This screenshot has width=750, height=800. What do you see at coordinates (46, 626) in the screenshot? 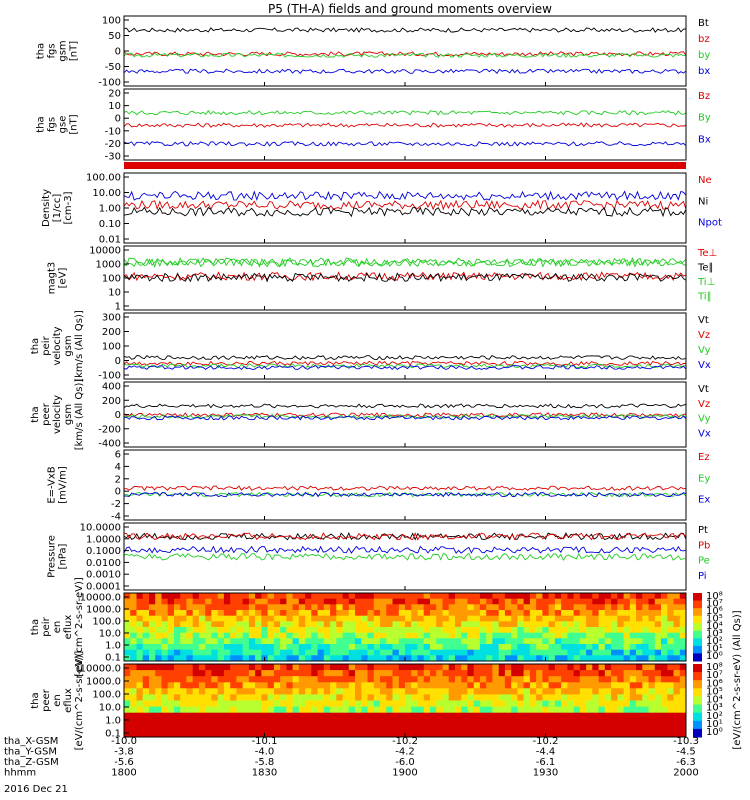
I see `y-axis-label-line: peir` at bounding box center [46, 626].